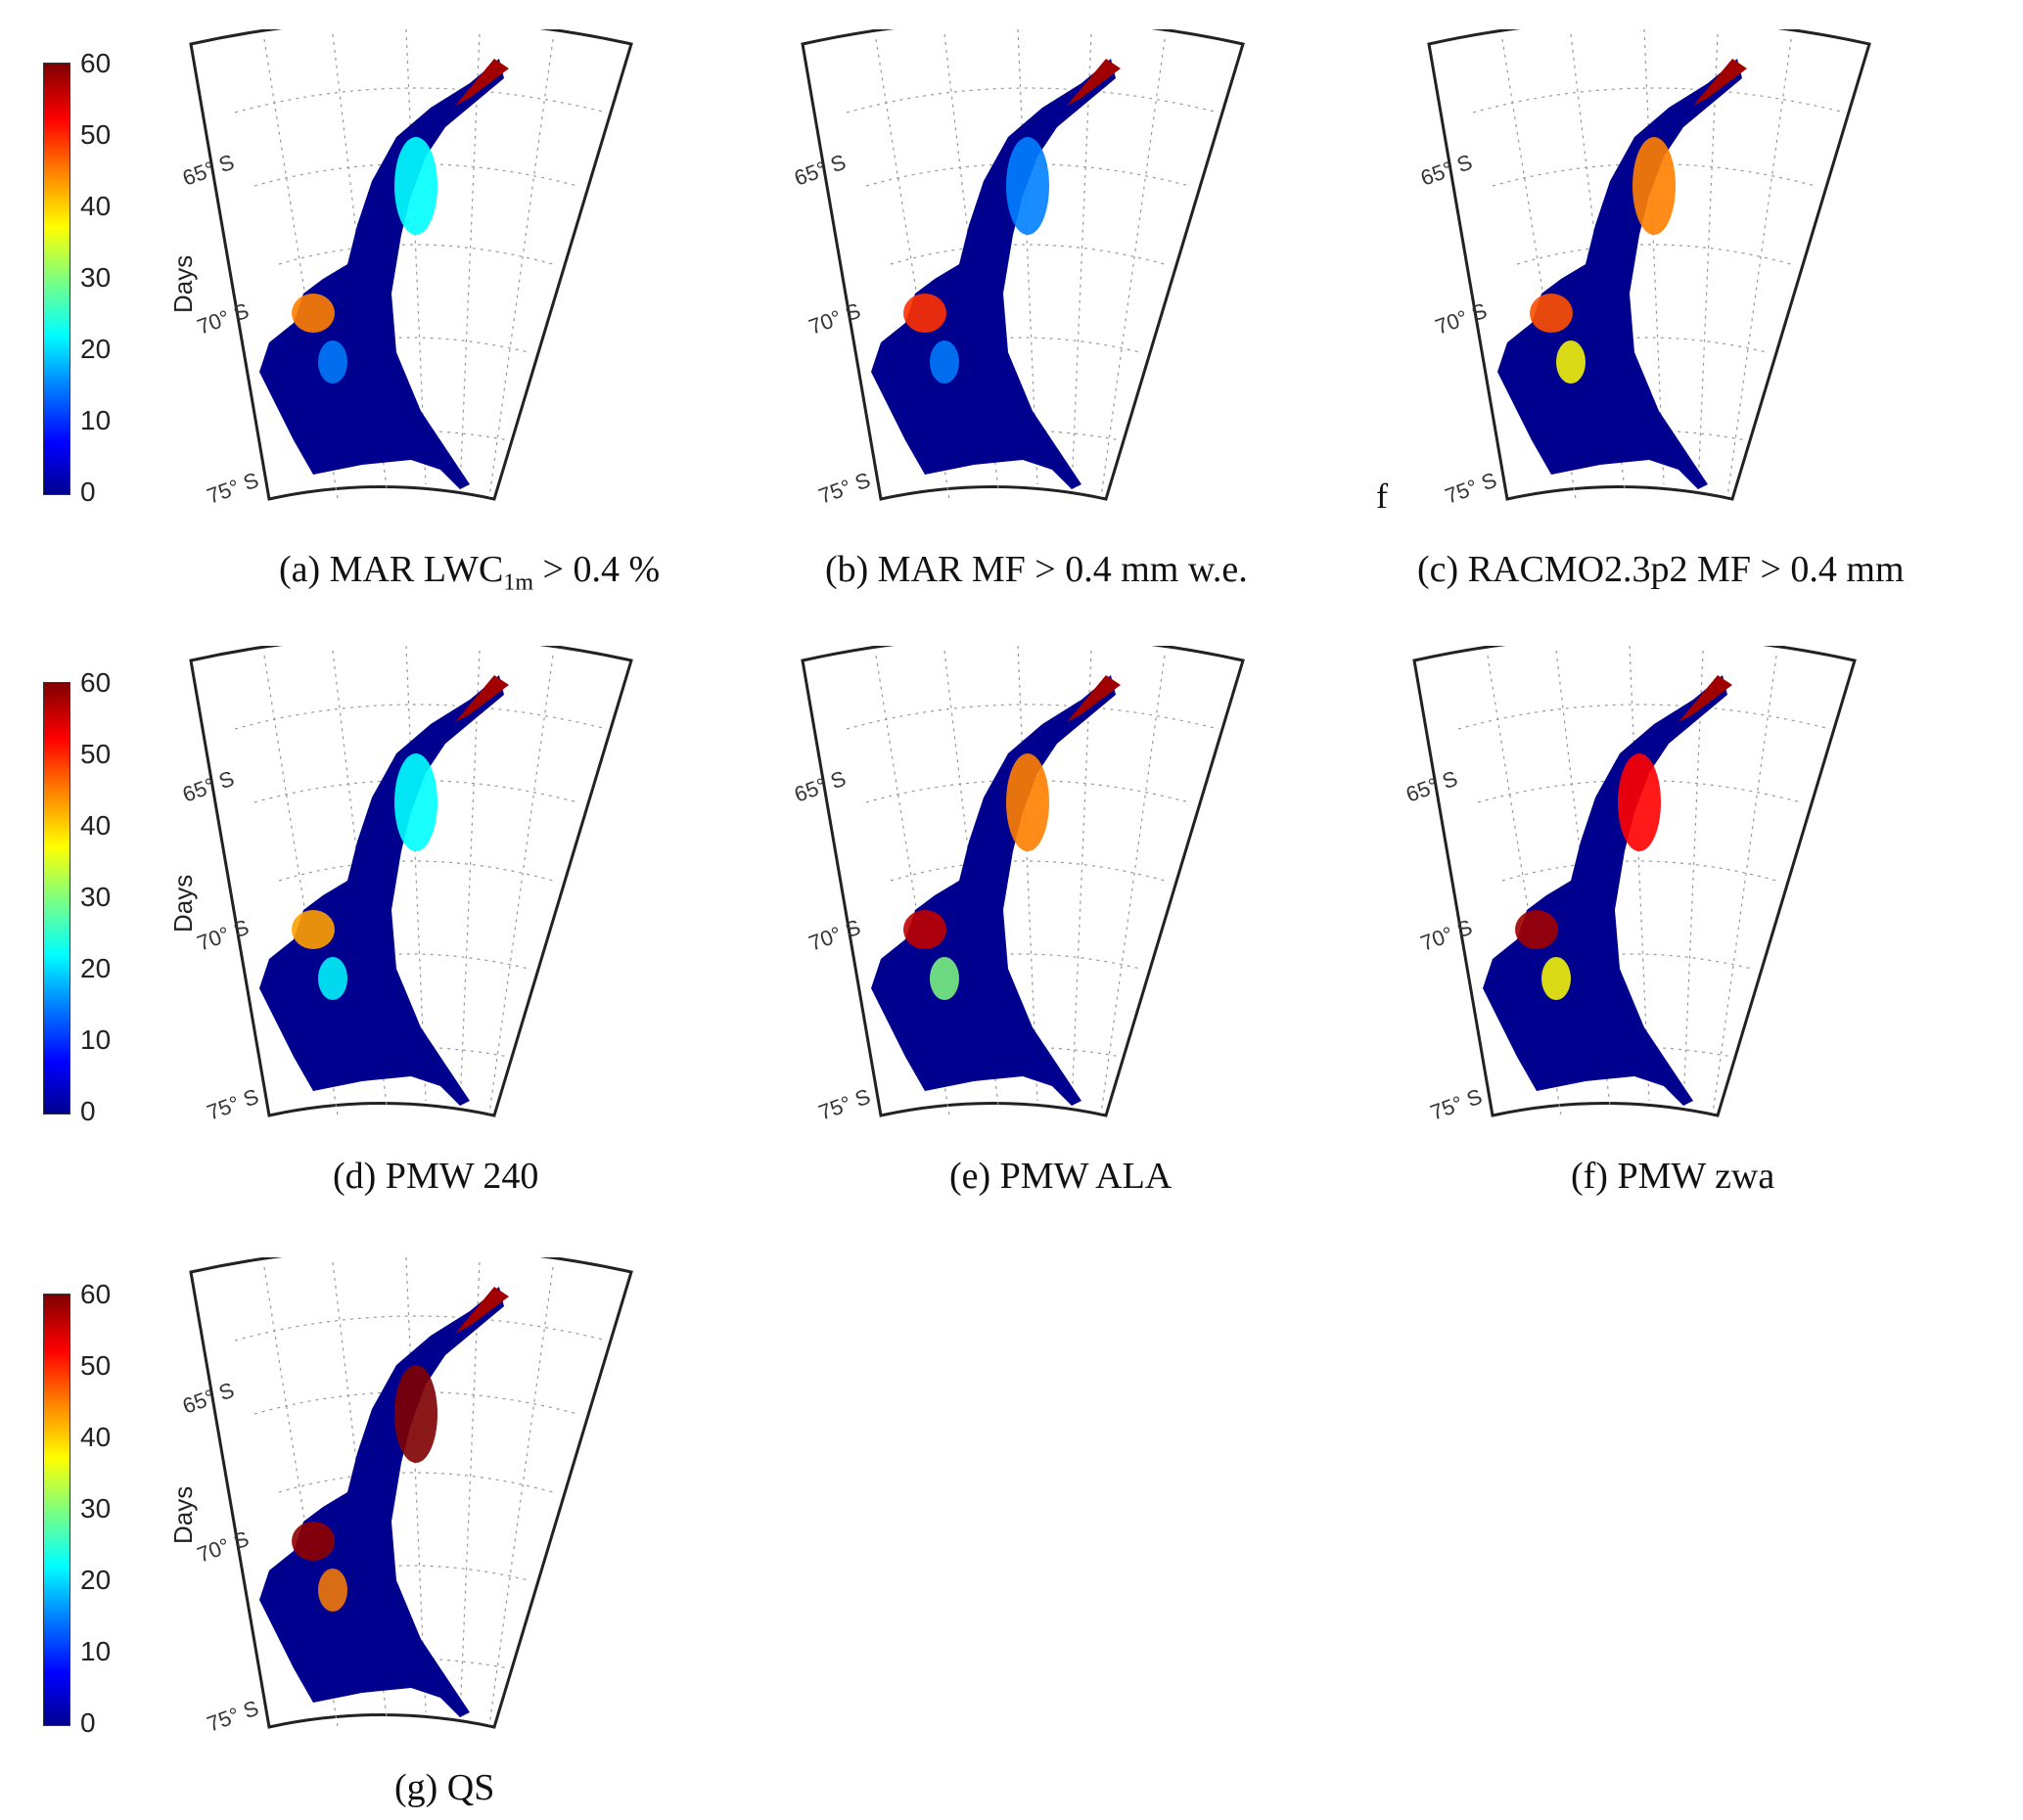 The image size is (2023, 1820). I want to click on caption-a: (a) MAR LWC1m > 0.4 %, so click(470, 572).